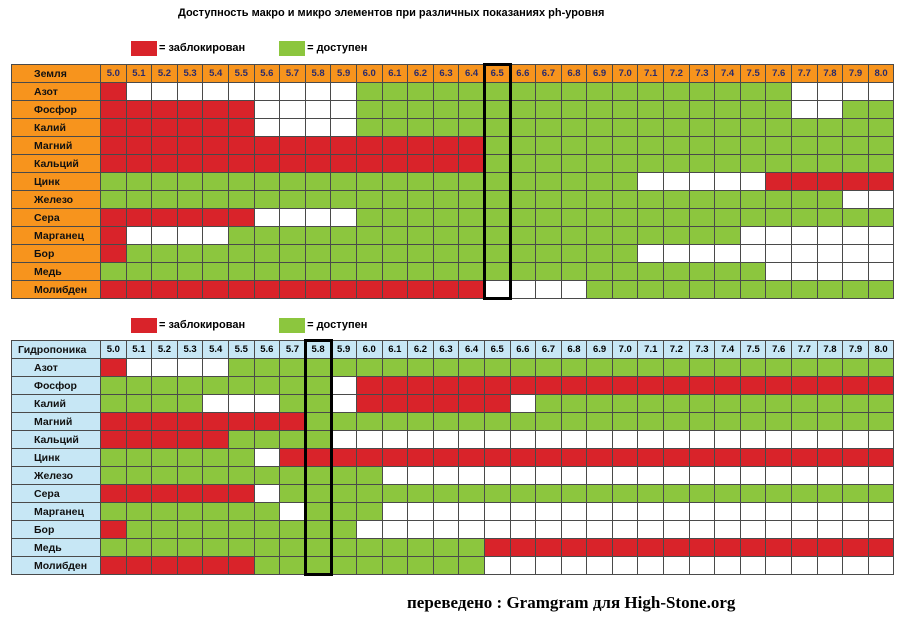 The width and height of the screenshot is (906, 625). I want to click on ph-tick-label: 7.4, so click(727, 73).